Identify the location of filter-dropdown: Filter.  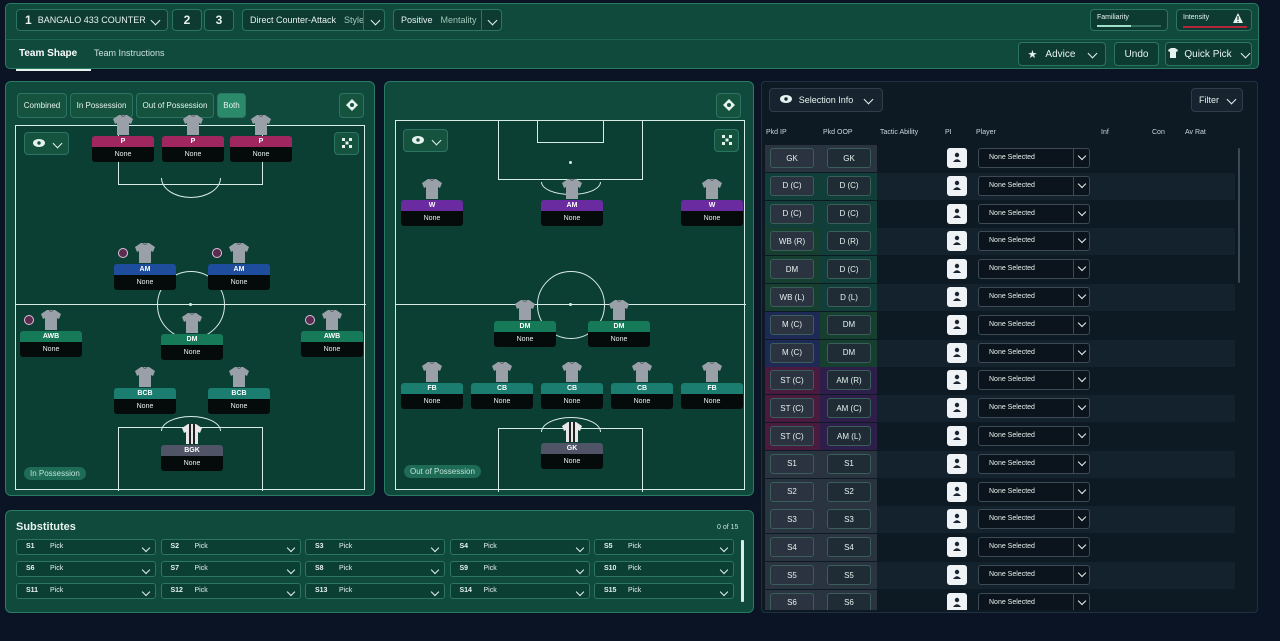
(1217, 100).